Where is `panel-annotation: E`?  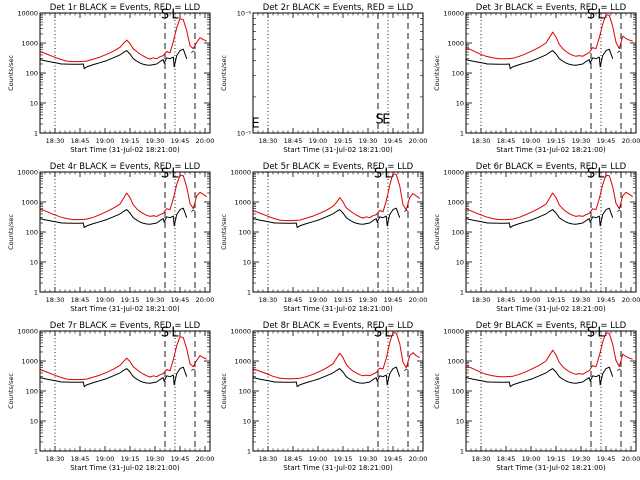 panel-annotation: E is located at coordinates (386, 119).